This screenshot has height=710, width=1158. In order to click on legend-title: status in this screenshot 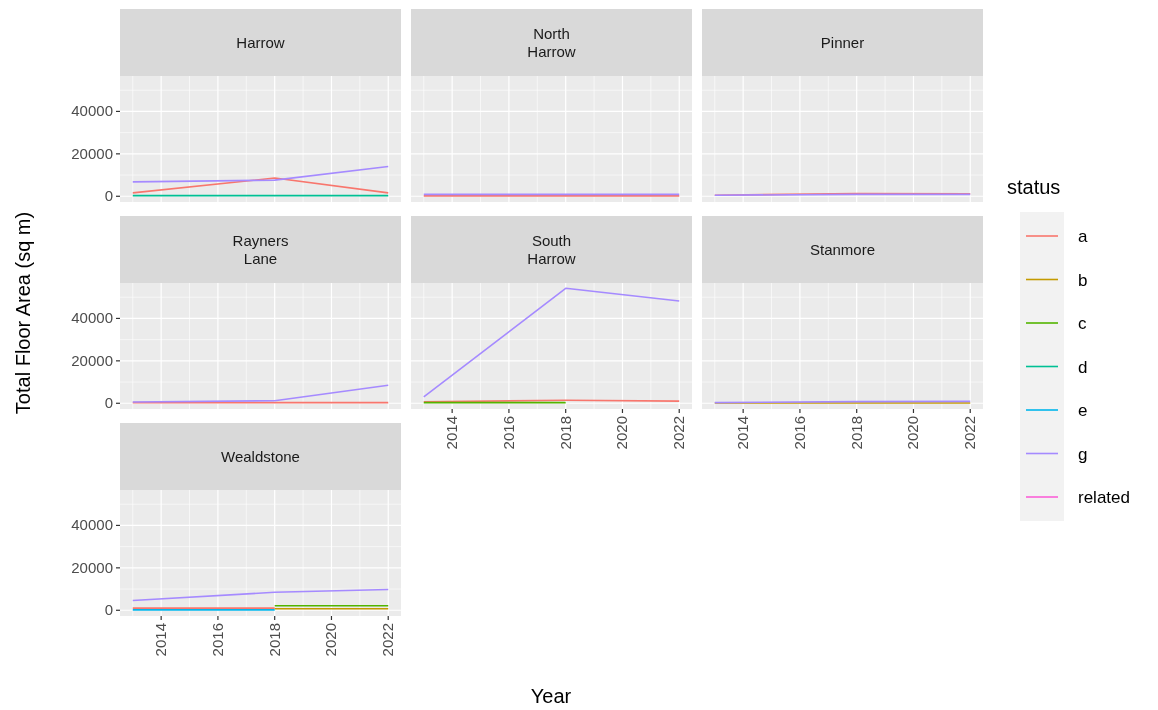, I will do `click(1034, 187)`.